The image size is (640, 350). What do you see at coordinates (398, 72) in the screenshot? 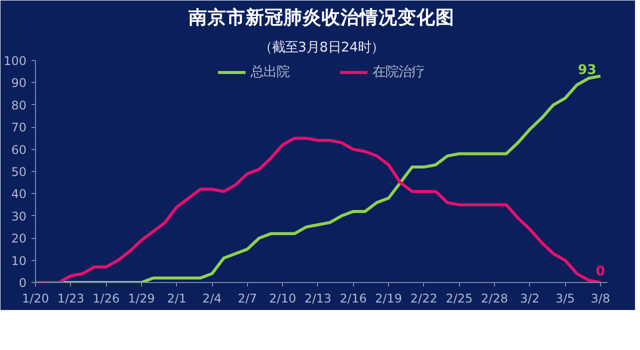
I see `legend-label: 在院治疗` at bounding box center [398, 72].